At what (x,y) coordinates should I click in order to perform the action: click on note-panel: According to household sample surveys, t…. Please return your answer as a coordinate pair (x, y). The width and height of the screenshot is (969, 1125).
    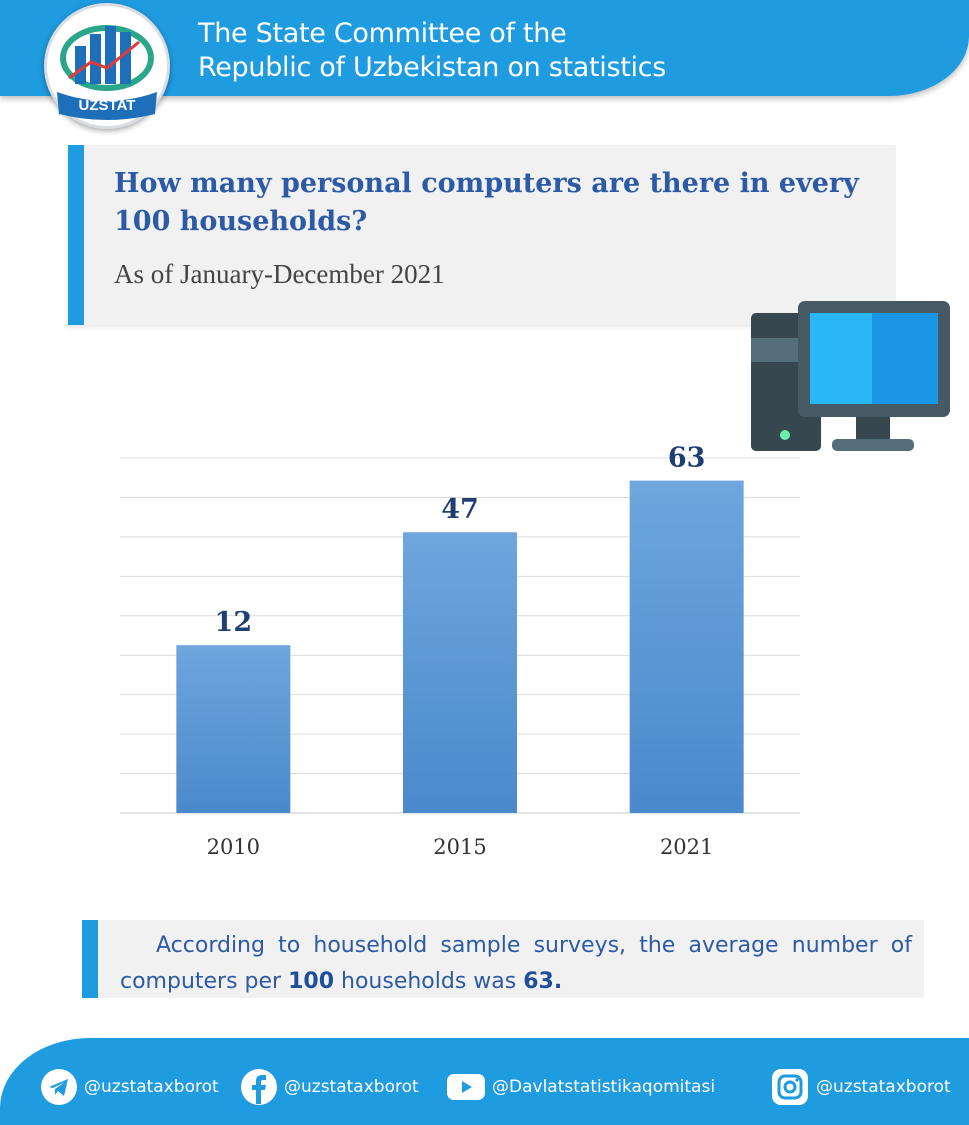
    Looking at the image, I should click on (503, 959).